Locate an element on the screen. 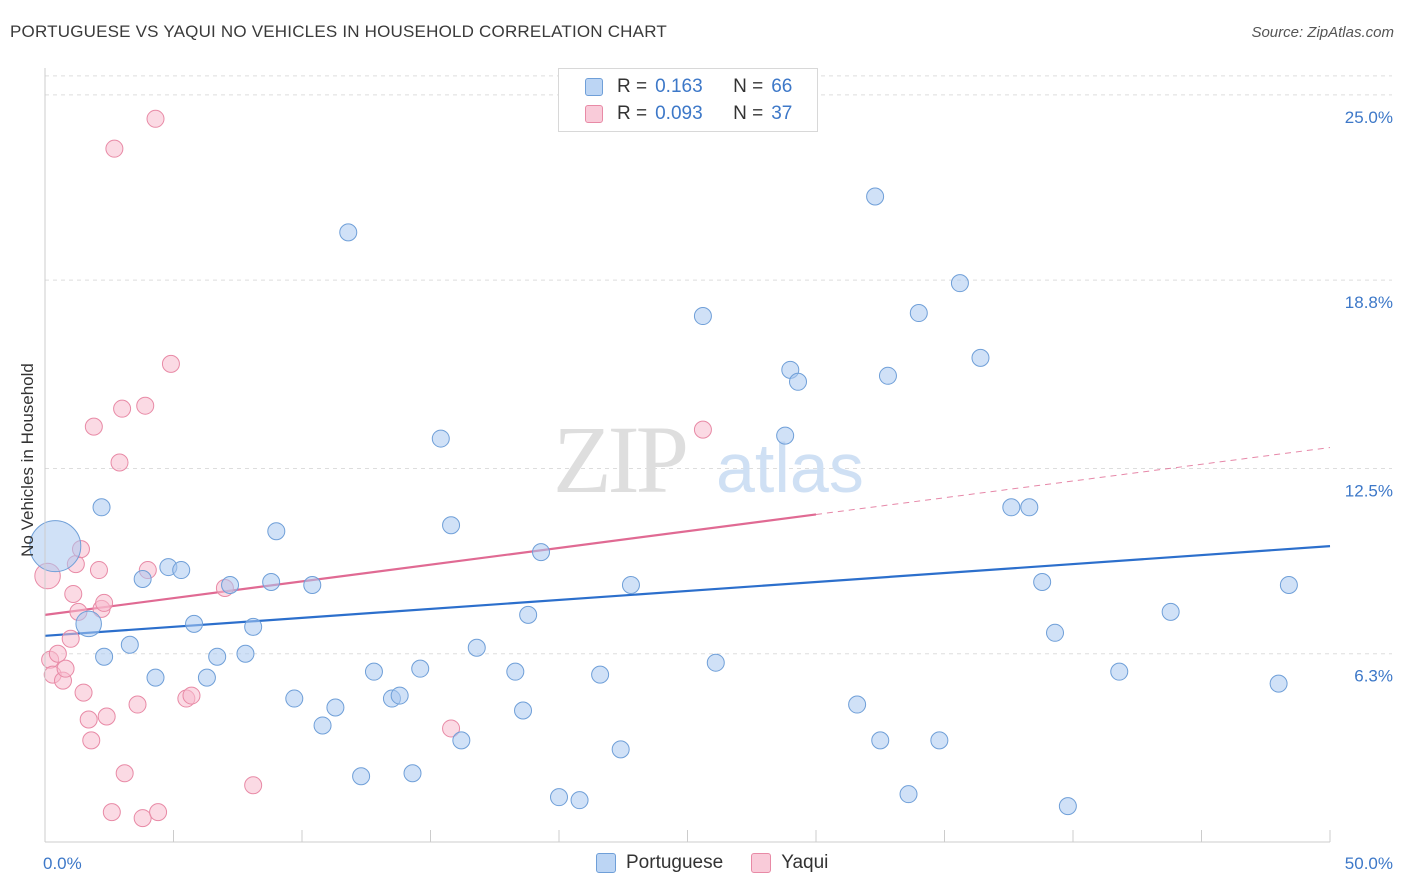 This screenshot has width=1406, height=892. legend-item-yaqui: Yaqui is located at coordinates (789, 863).